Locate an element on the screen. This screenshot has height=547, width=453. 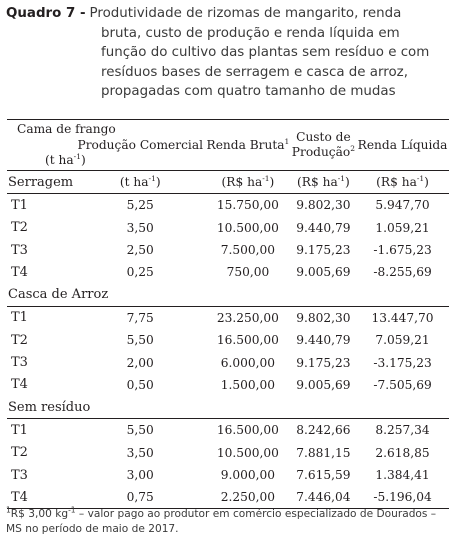
table-row: T2 5,50 16.500,00 9.440,79 7.059,21 is located at coordinates (228, 340).